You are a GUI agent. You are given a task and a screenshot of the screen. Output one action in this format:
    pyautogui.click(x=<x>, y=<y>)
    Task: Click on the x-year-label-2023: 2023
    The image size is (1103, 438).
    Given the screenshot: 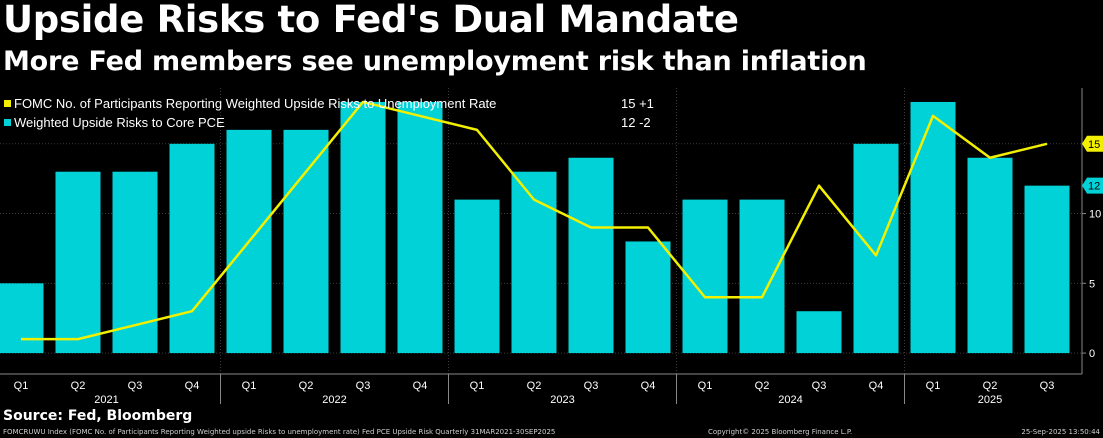 What is the action you would take?
    pyautogui.click(x=562, y=400)
    